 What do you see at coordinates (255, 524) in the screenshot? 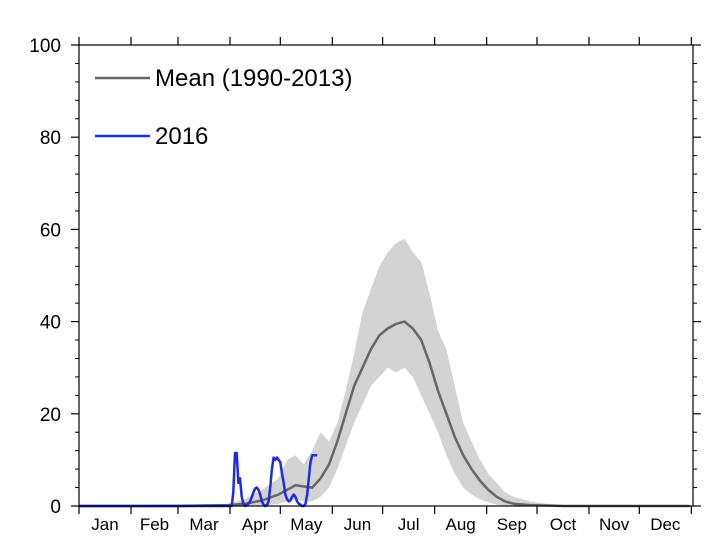
I see `month-label: Apr` at bounding box center [255, 524].